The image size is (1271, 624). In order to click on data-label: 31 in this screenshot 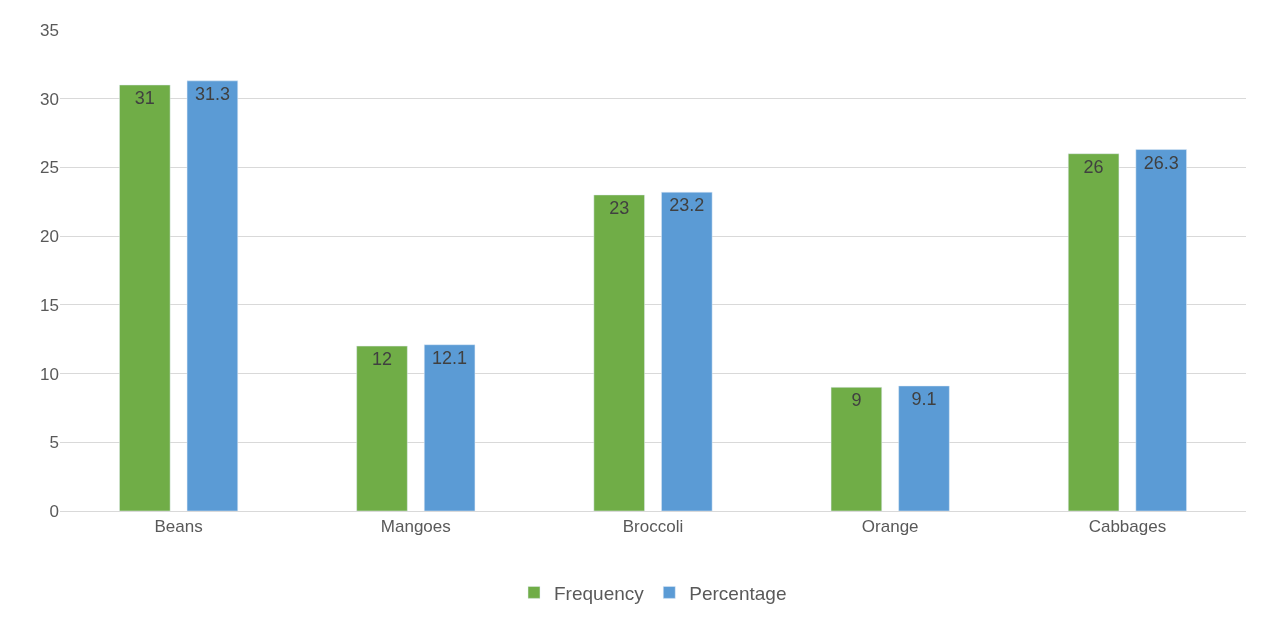, I will do `click(144, 97)`.